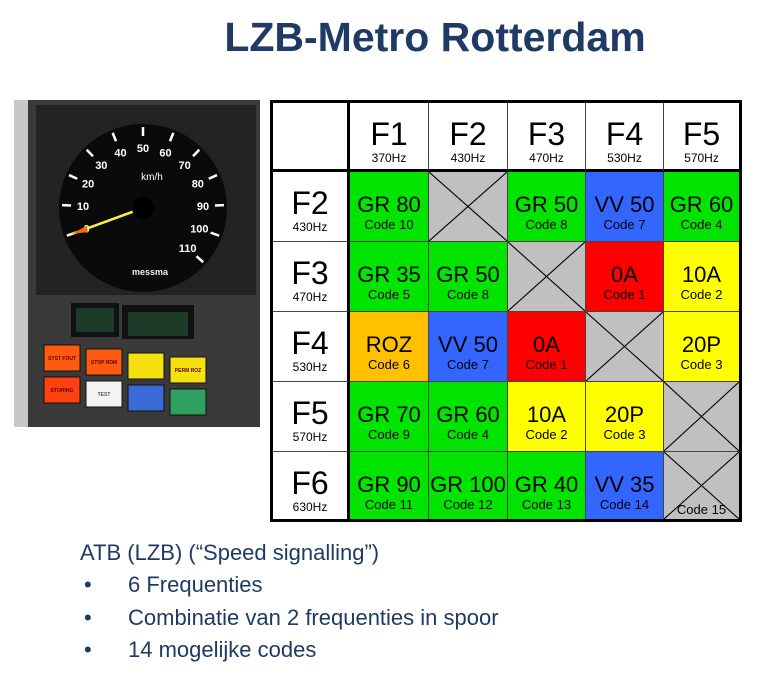 The image size is (779, 673). What do you see at coordinates (311, 137) in the screenshot?
I see `corner-cell` at bounding box center [311, 137].